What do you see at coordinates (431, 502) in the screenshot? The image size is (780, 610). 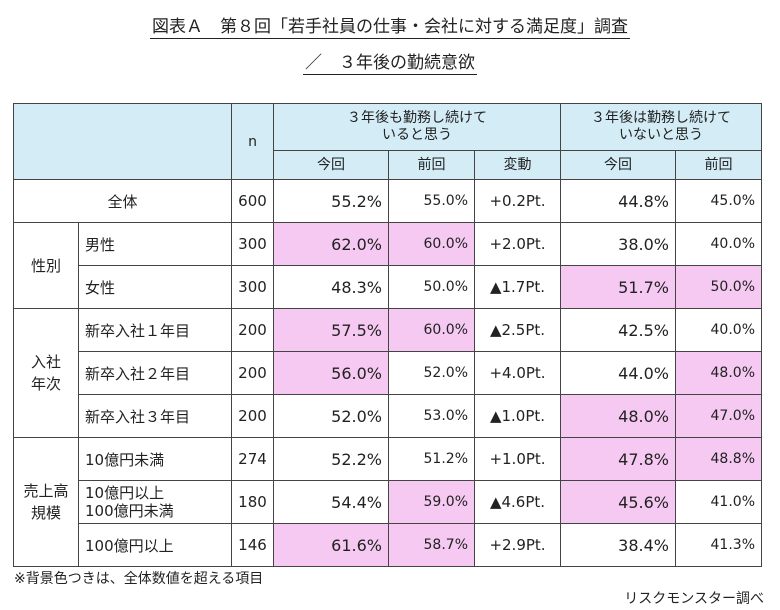 I see `cell-stay-prev: 59.0%` at bounding box center [431, 502].